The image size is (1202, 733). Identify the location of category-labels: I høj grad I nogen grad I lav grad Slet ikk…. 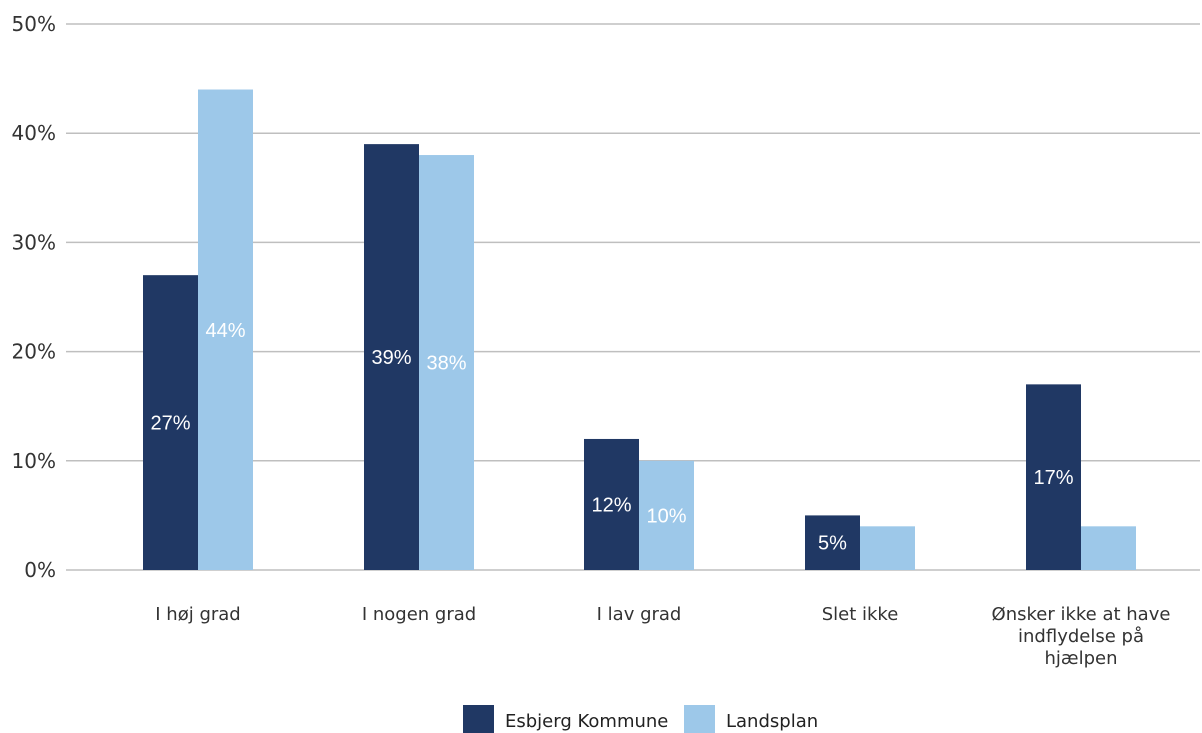
(662, 636).